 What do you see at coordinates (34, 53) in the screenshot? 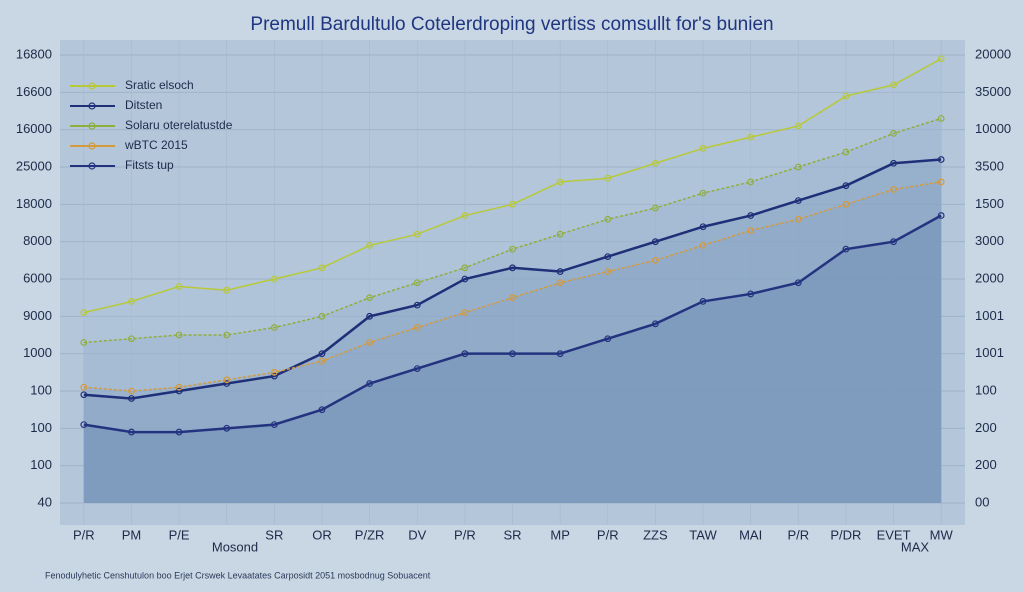
I see `y-tick-label: 16800` at bounding box center [34, 53].